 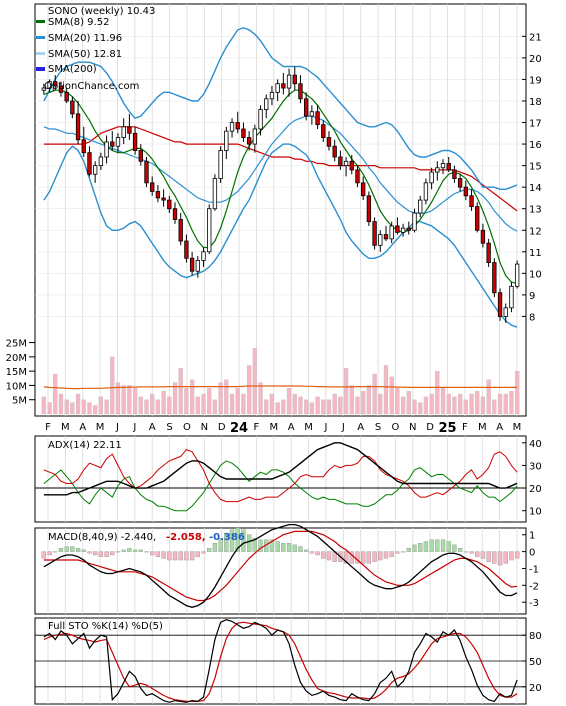 I want to click on macd-label: MACD(8,40,9) -2.440,, so click(x=102, y=537).